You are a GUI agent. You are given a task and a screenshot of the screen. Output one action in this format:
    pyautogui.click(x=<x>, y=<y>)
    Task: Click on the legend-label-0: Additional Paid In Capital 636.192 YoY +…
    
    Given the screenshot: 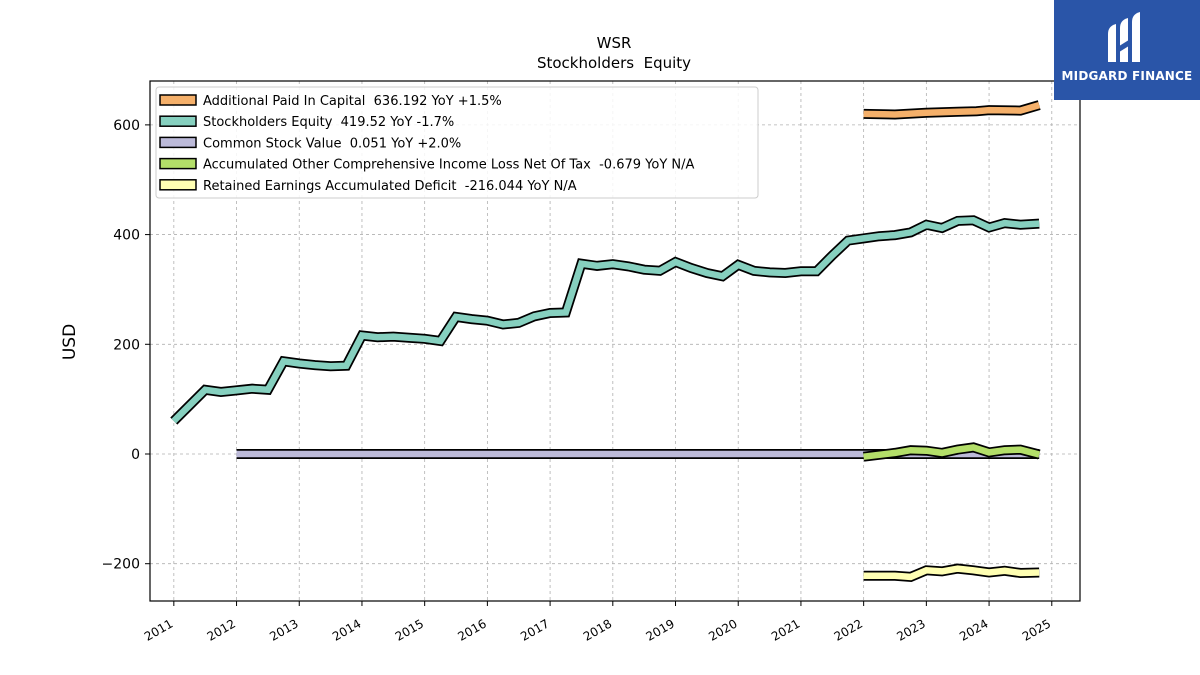 What is the action you would take?
    pyautogui.click(x=352, y=101)
    